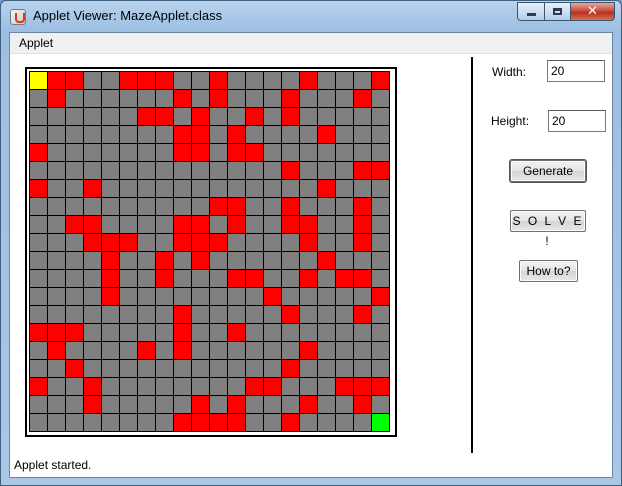 This screenshot has height=486, width=622. Describe the element at coordinates (592, 11) in the screenshot. I see `close-button: ✕` at that location.